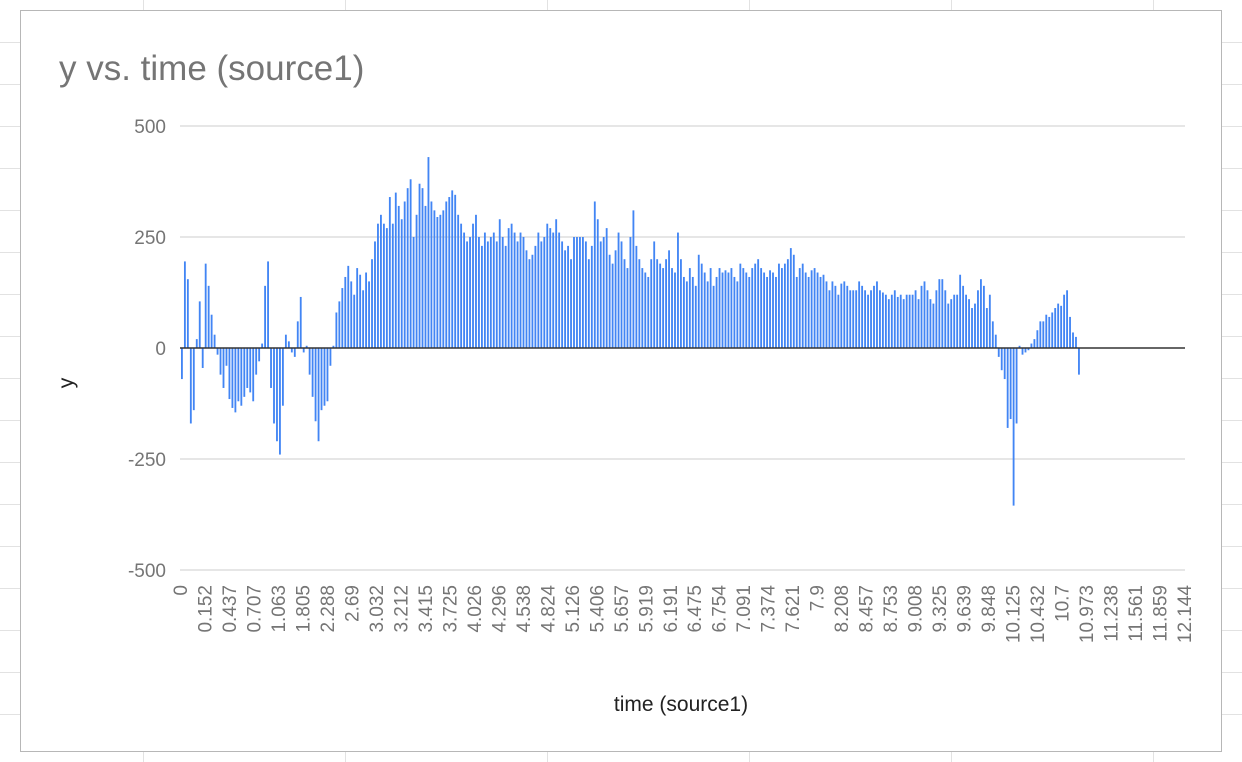 The height and width of the screenshot is (762, 1242). I want to click on x-tick-label: 0, so click(181, 590).